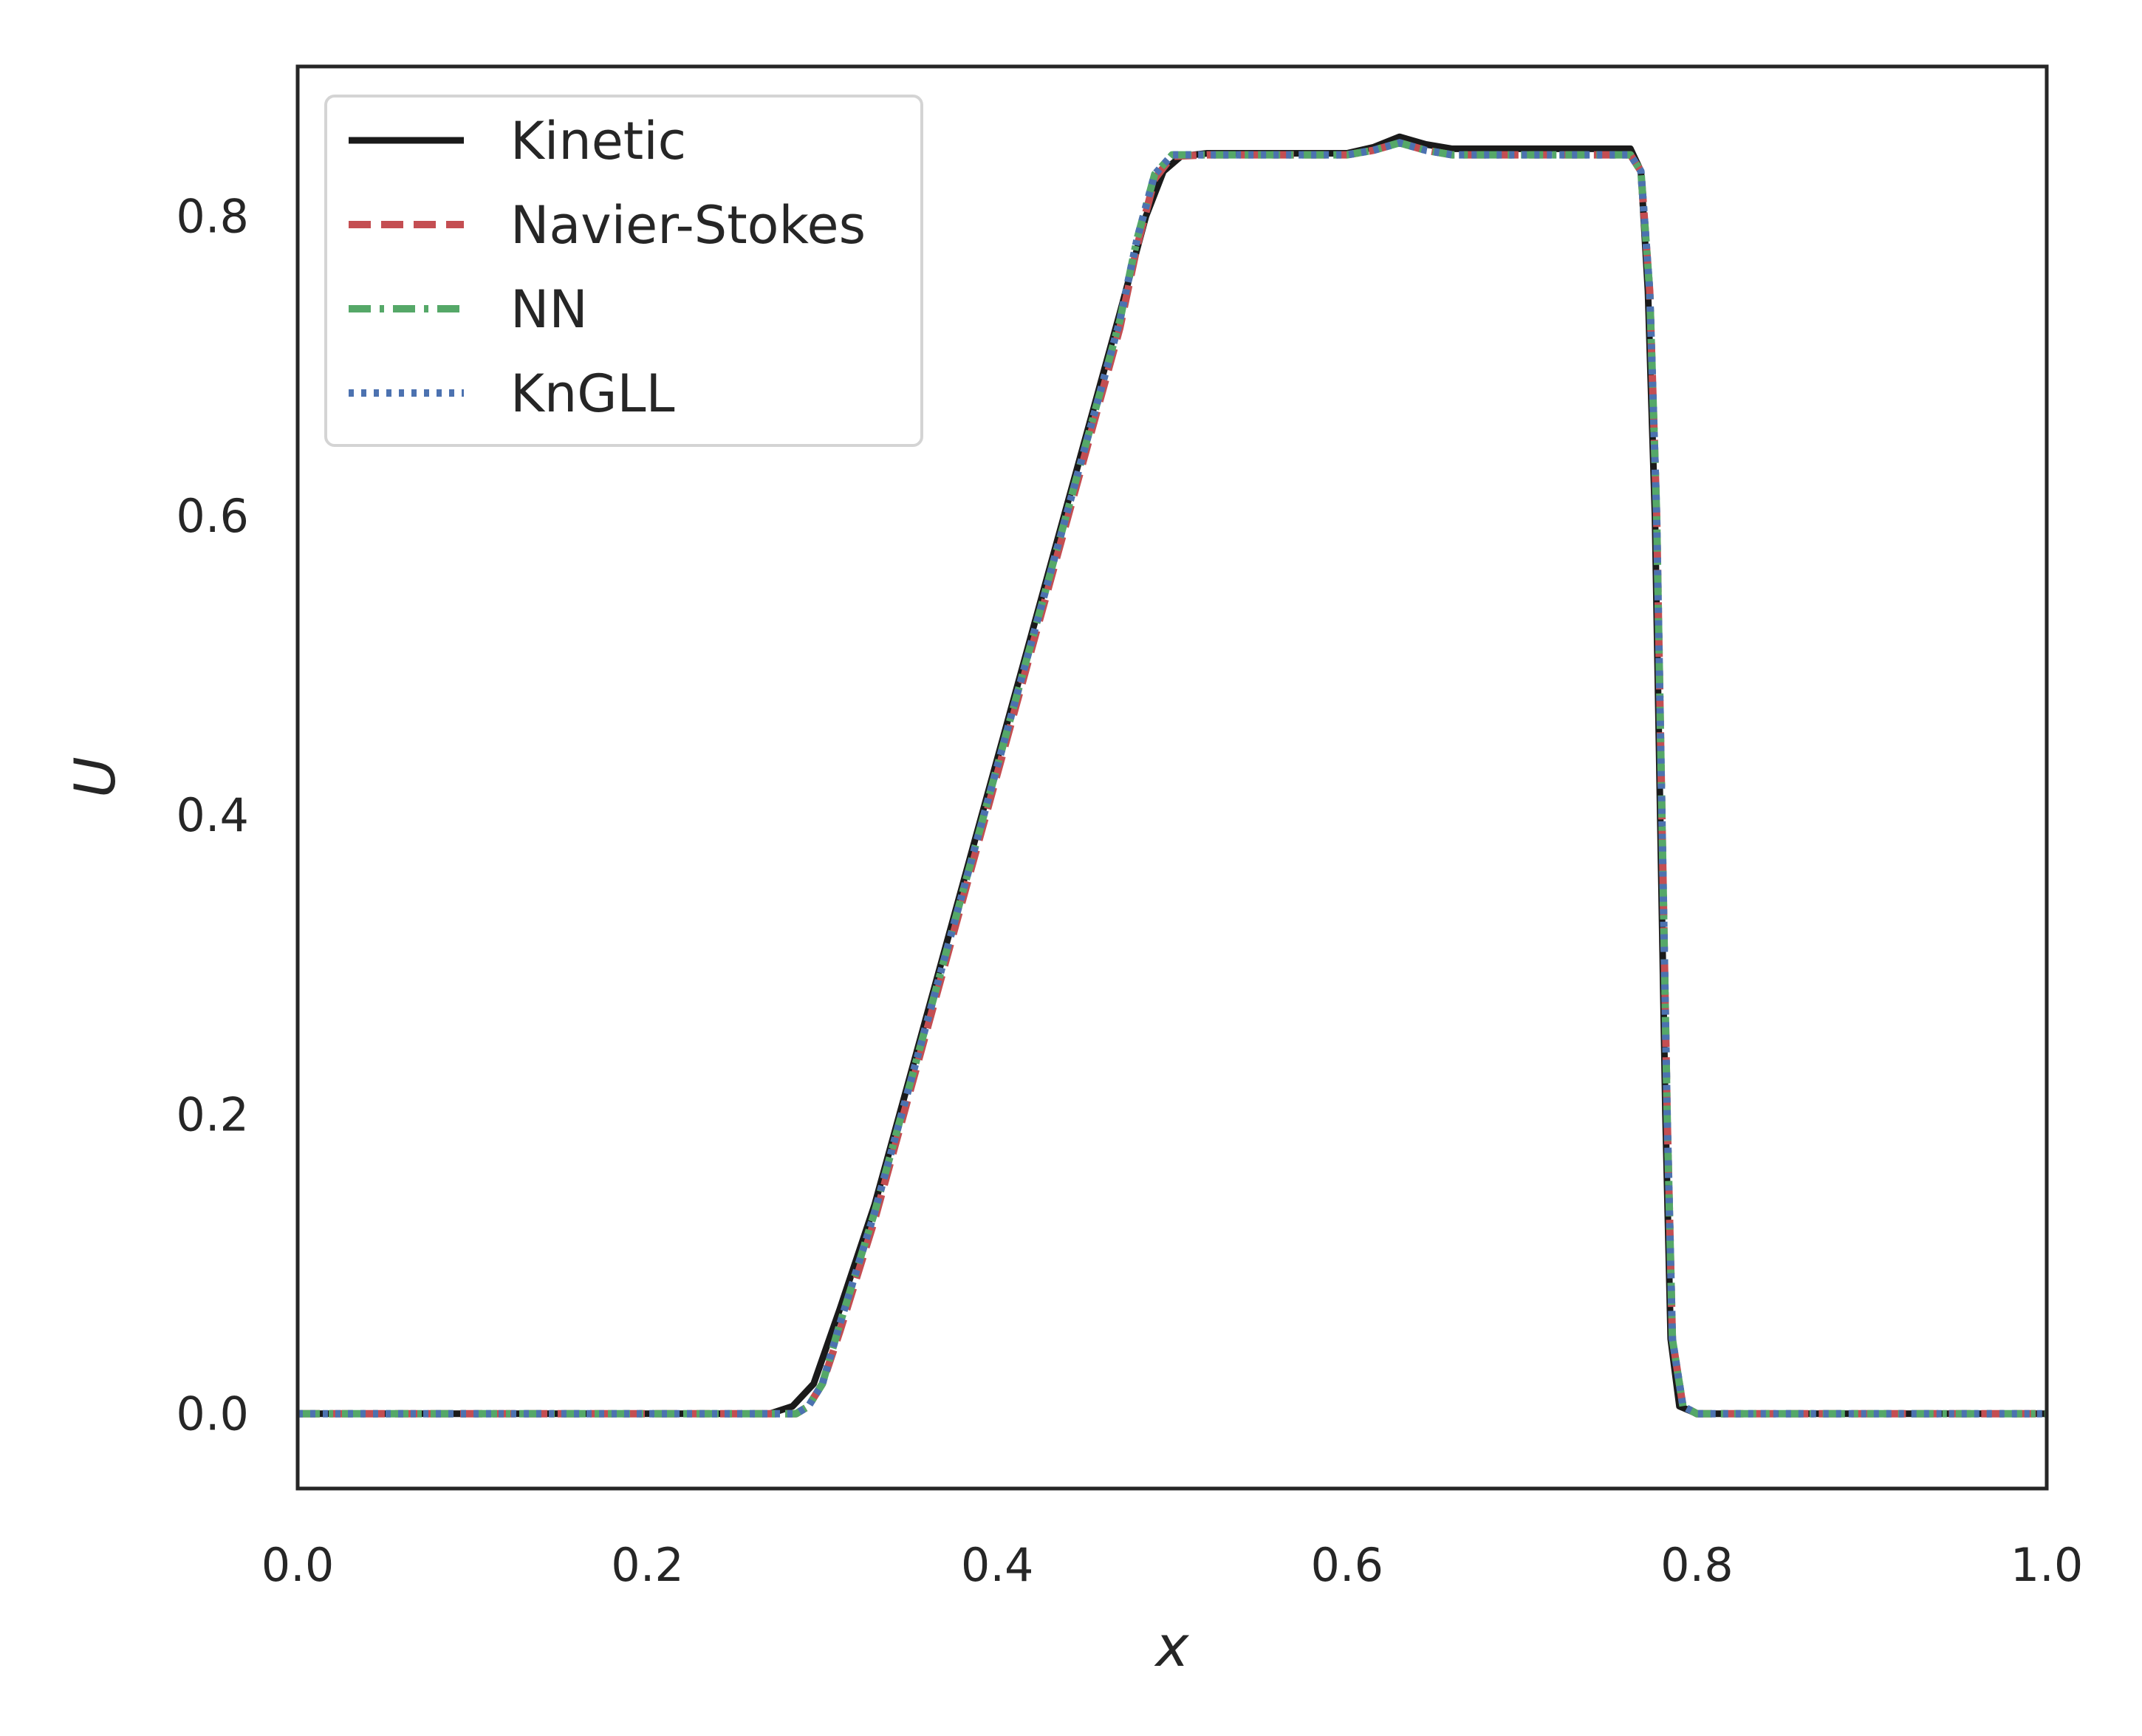  Describe the element at coordinates (1347, 1565) in the screenshot. I see `x-tick-label: 0.6` at that location.